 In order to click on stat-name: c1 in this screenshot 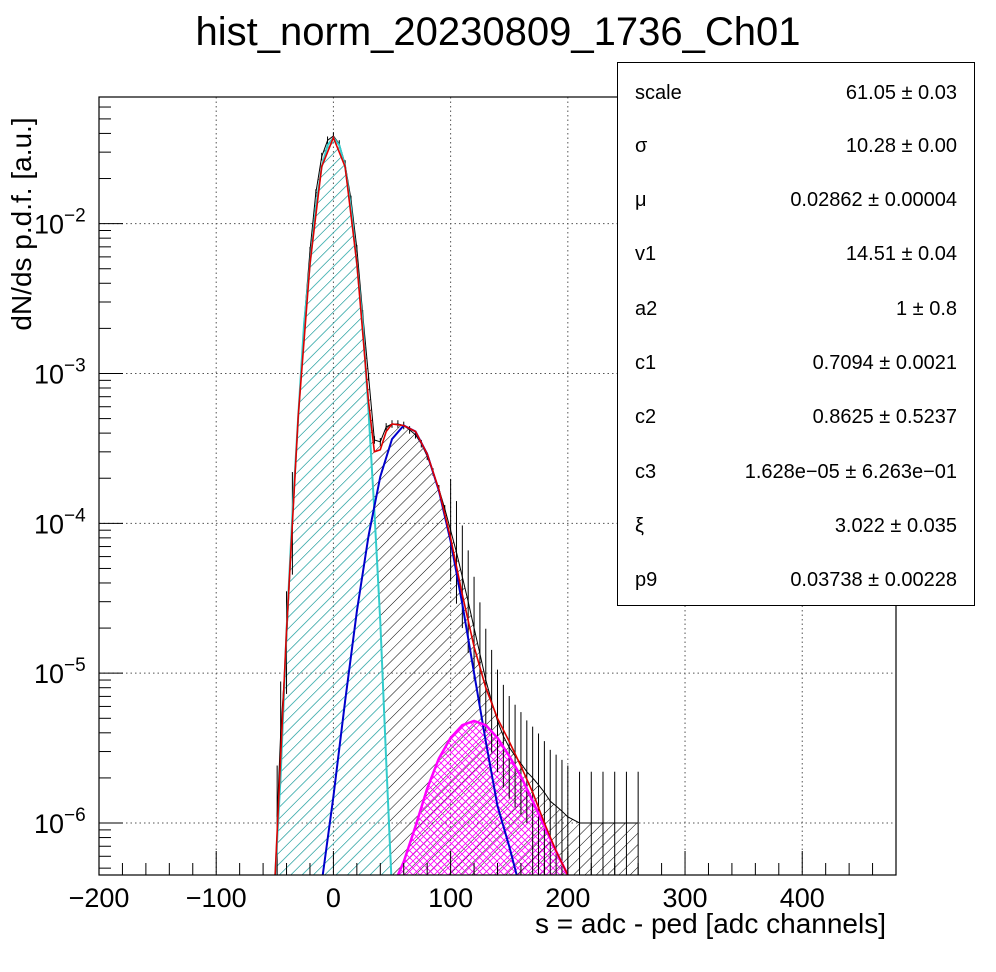, I will do `click(646, 363)`.